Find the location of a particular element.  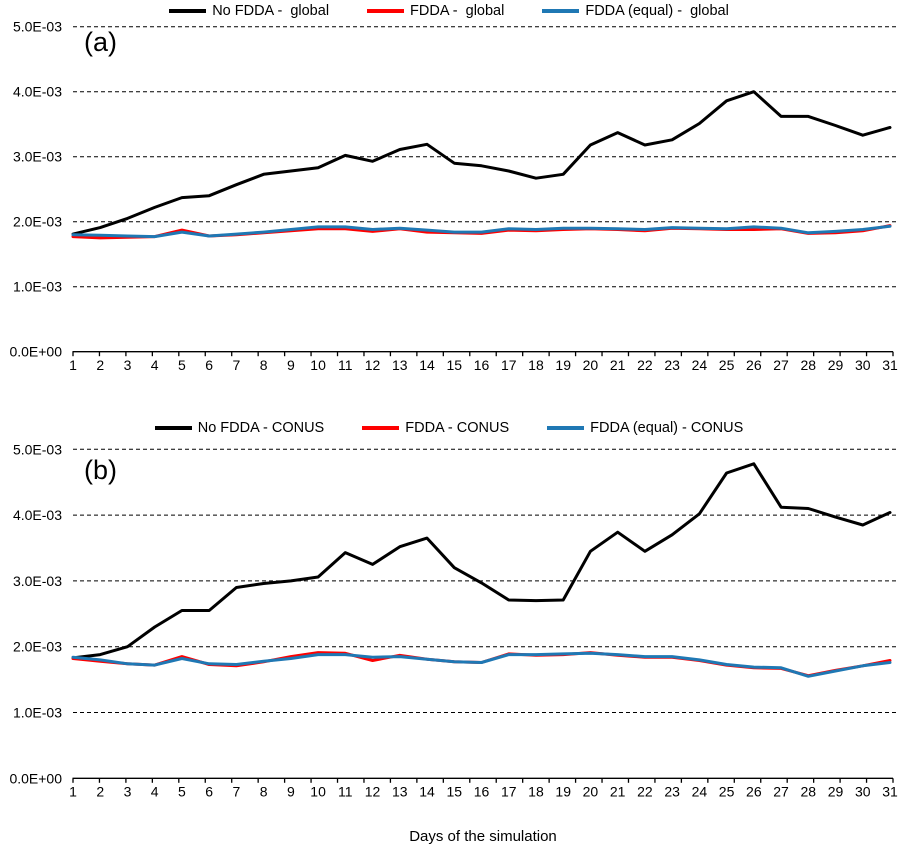

legend-label: FDDA (equal) - global is located at coordinates (657, 11).